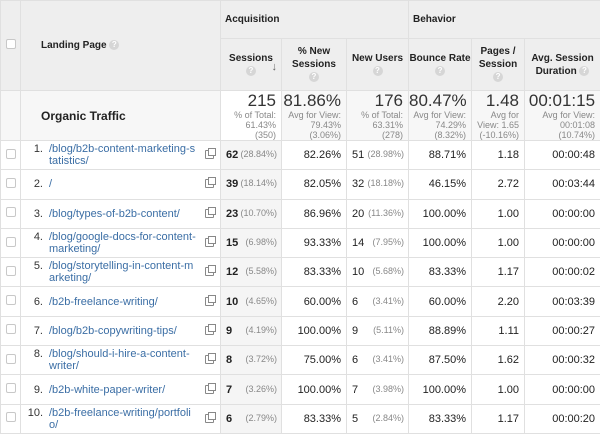 Image resolution: width=600 pixels, height=434 pixels. What do you see at coordinates (498, 65) in the screenshot?
I see `pages-session-header: Pages / Session?` at bounding box center [498, 65].